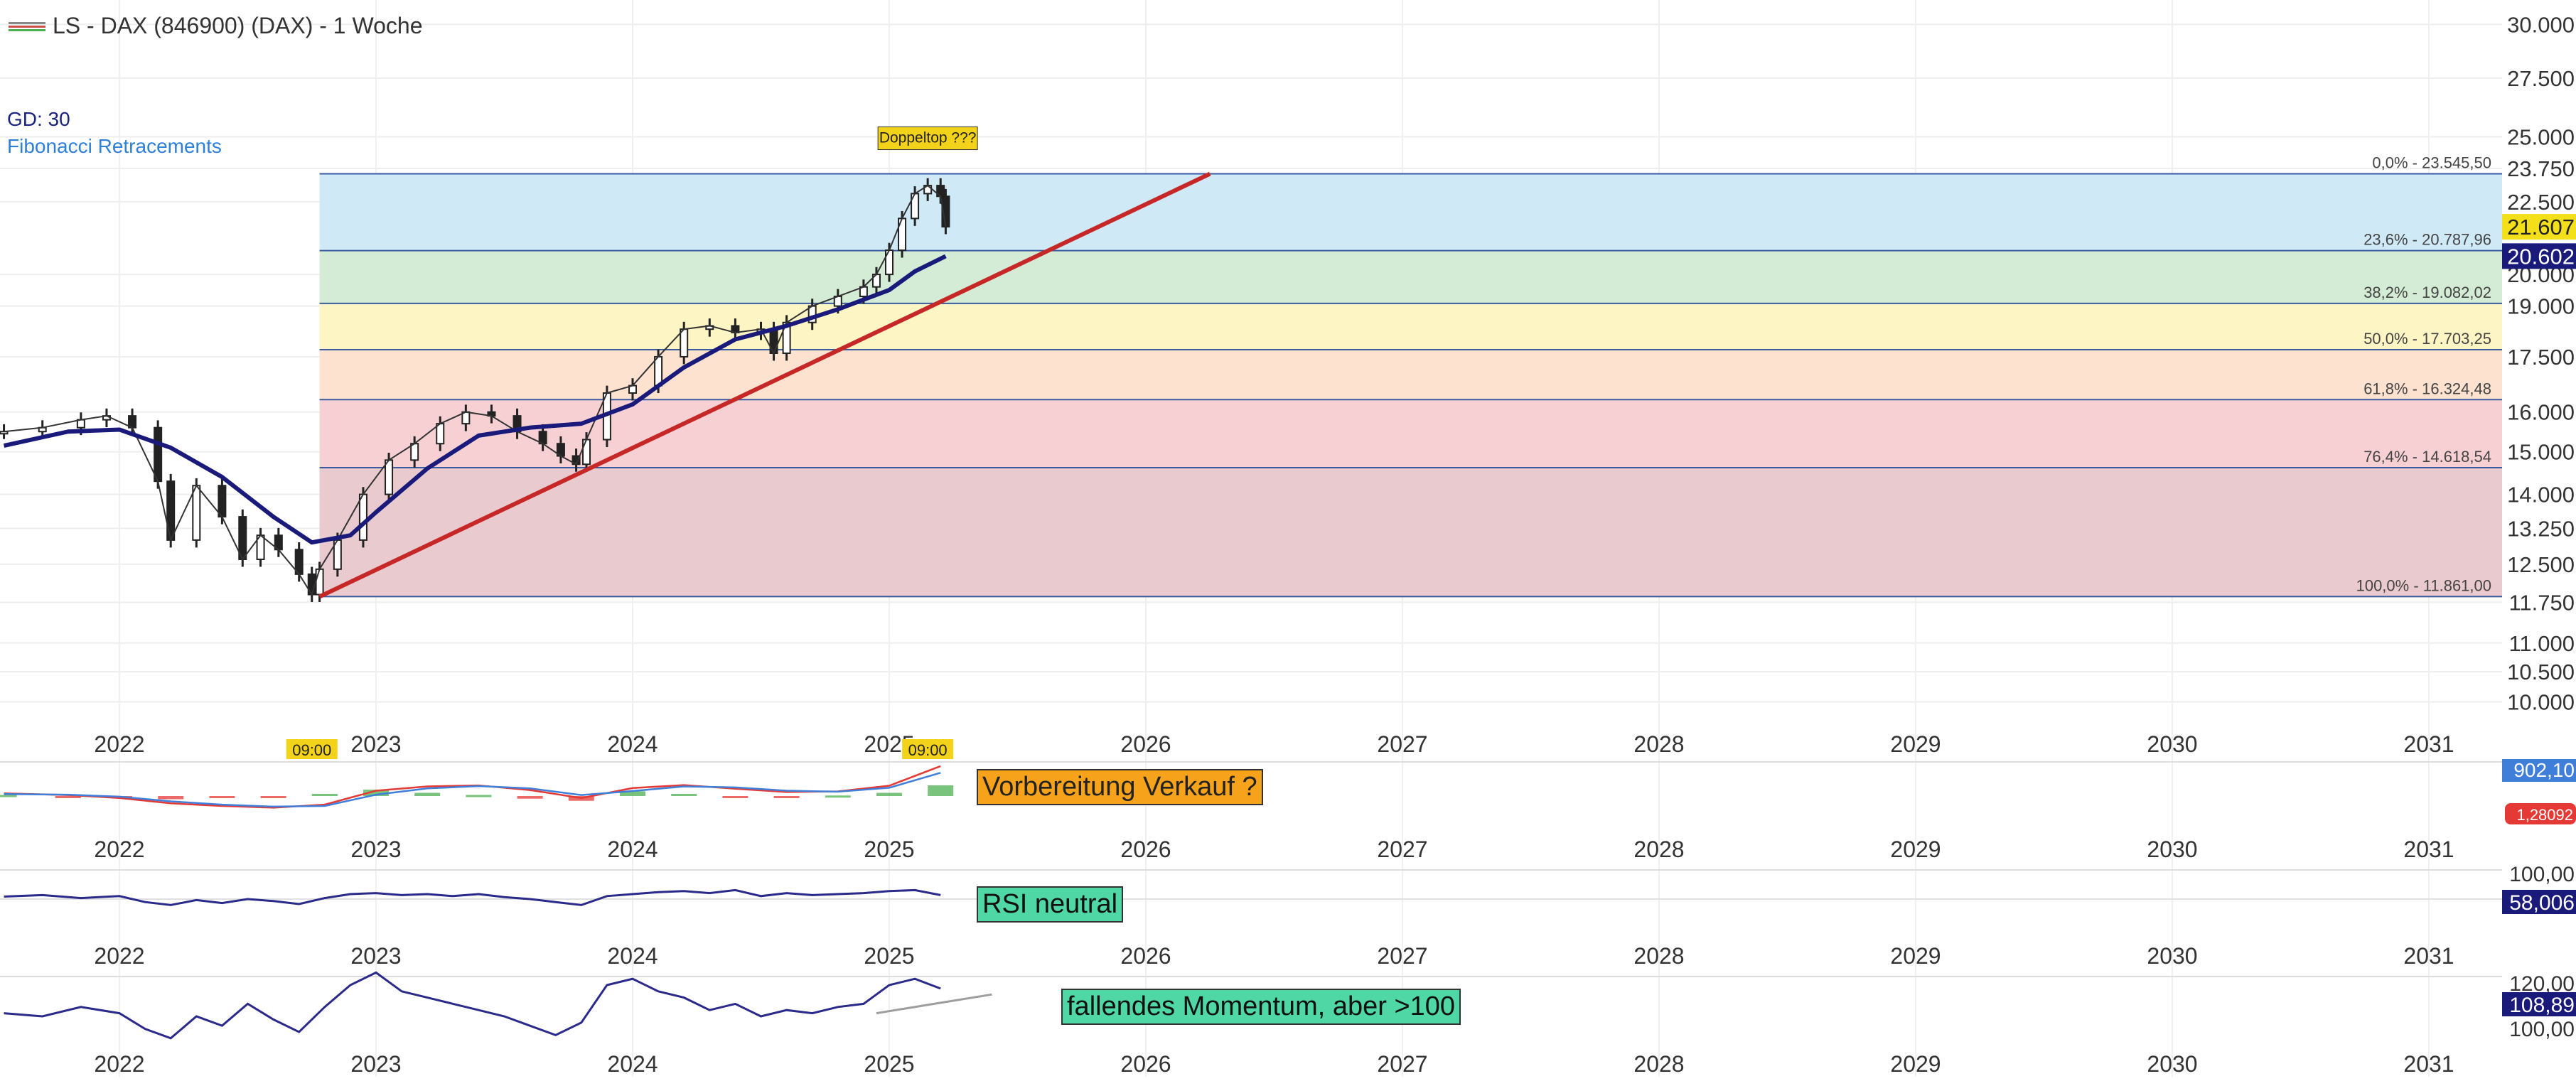 The height and width of the screenshot is (1086, 2576). Describe the element at coordinates (2541, 495) in the screenshot. I see `y-tick-label: 14.000` at that location.